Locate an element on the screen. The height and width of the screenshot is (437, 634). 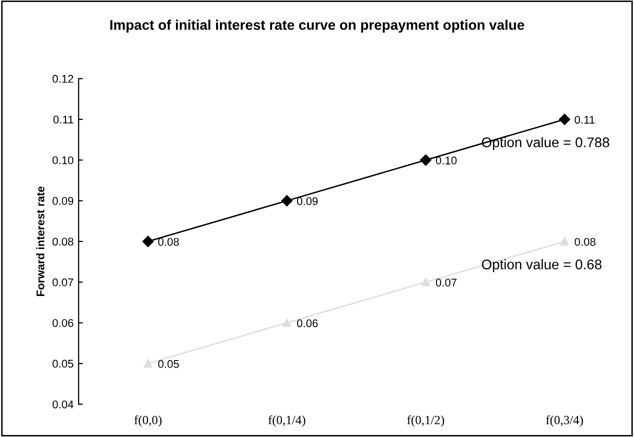
y-tick-label: 0.08 is located at coordinates (63, 242).